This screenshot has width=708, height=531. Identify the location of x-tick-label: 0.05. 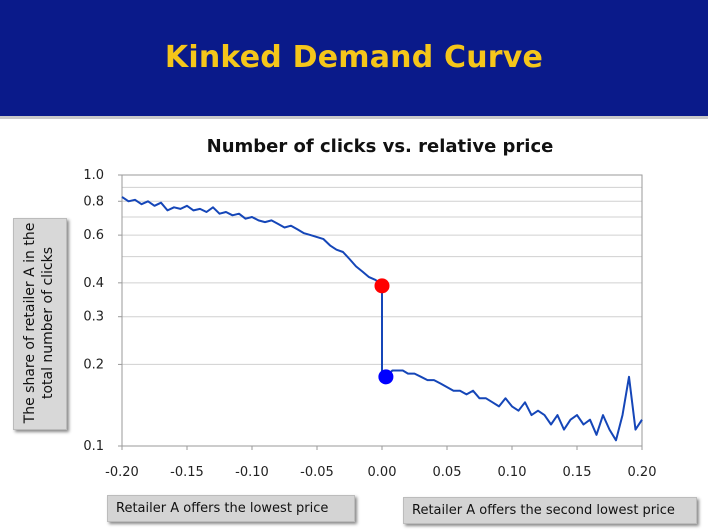
(447, 472).